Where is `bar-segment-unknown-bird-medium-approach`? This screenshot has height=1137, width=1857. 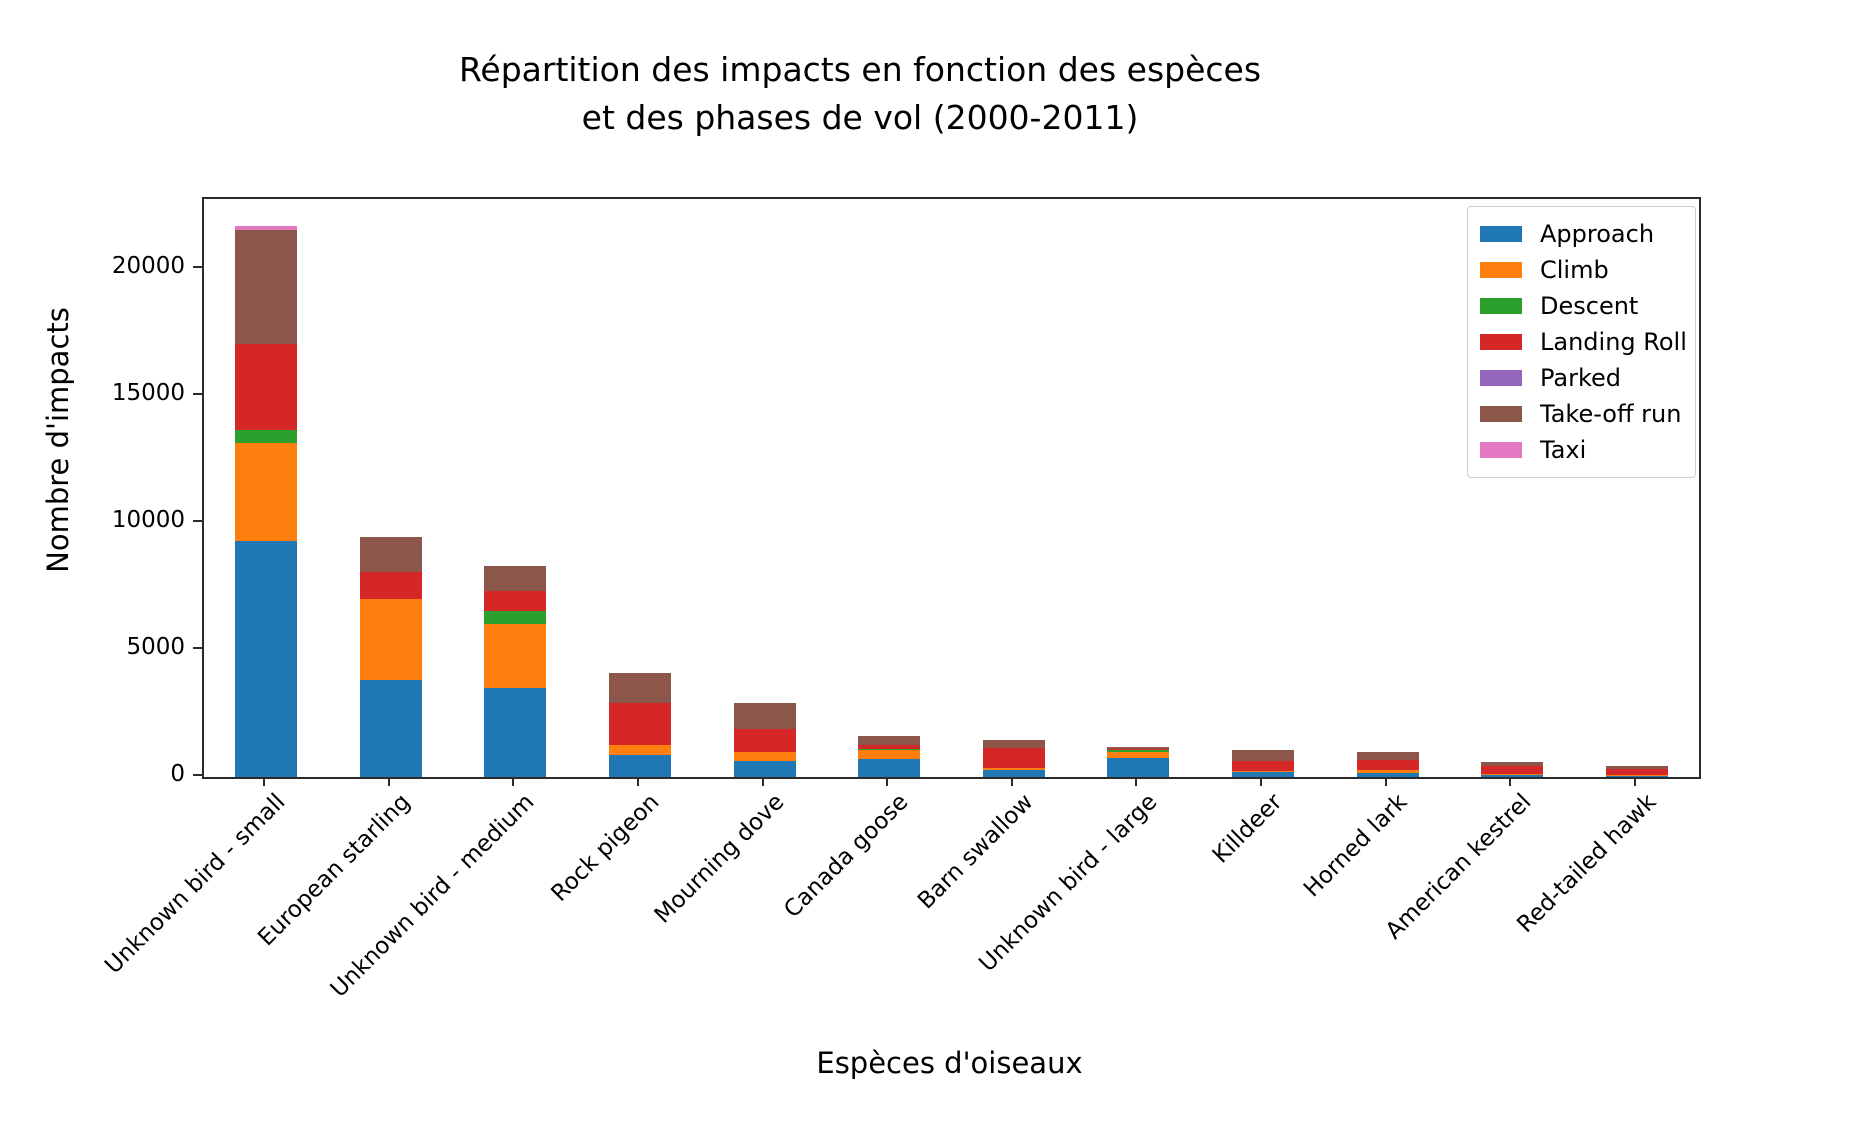
bar-segment-unknown-bird-medium-approach is located at coordinates (515, 732).